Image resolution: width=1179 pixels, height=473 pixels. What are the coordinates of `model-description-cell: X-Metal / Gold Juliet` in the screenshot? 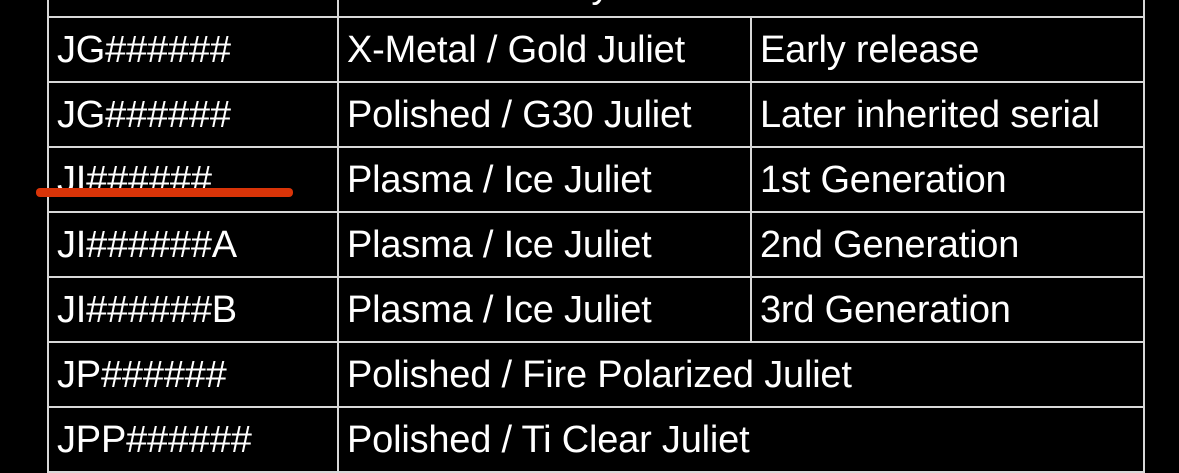 It's located at (544, 49).